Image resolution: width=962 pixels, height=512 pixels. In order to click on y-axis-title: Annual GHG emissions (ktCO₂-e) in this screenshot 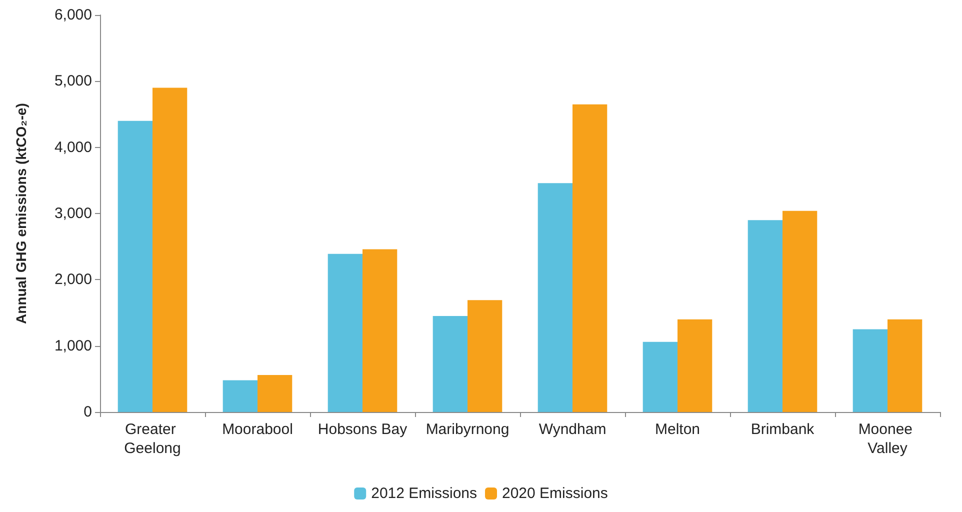, I will do `click(21, 213)`.